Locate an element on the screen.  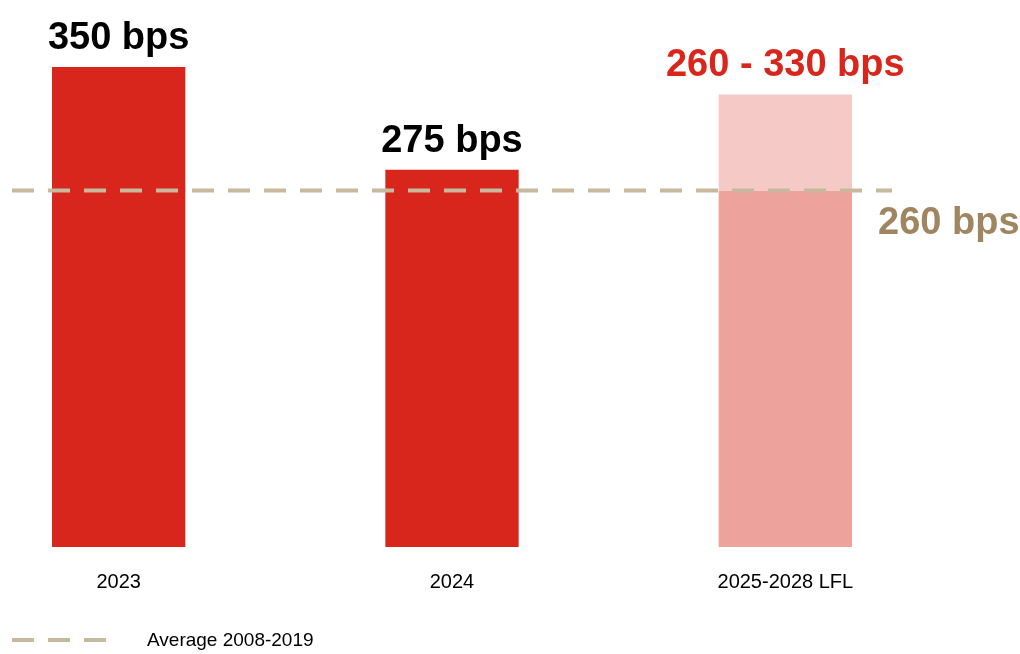
annotation: 260 - 330 bps is located at coordinates (785, 63).